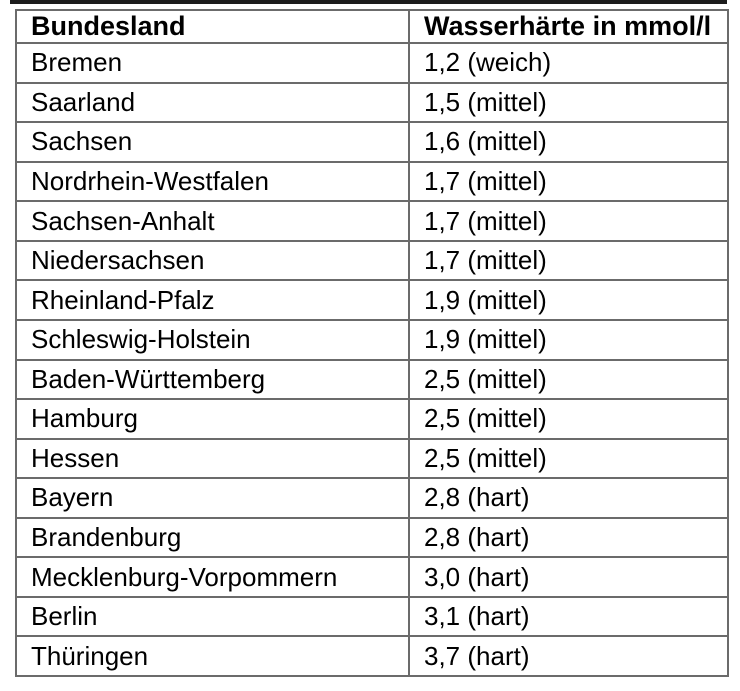 This screenshot has height=691, width=740. Describe the element at coordinates (212, 260) in the screenshot. I see `state-cell: Niedersachsen` at that location.